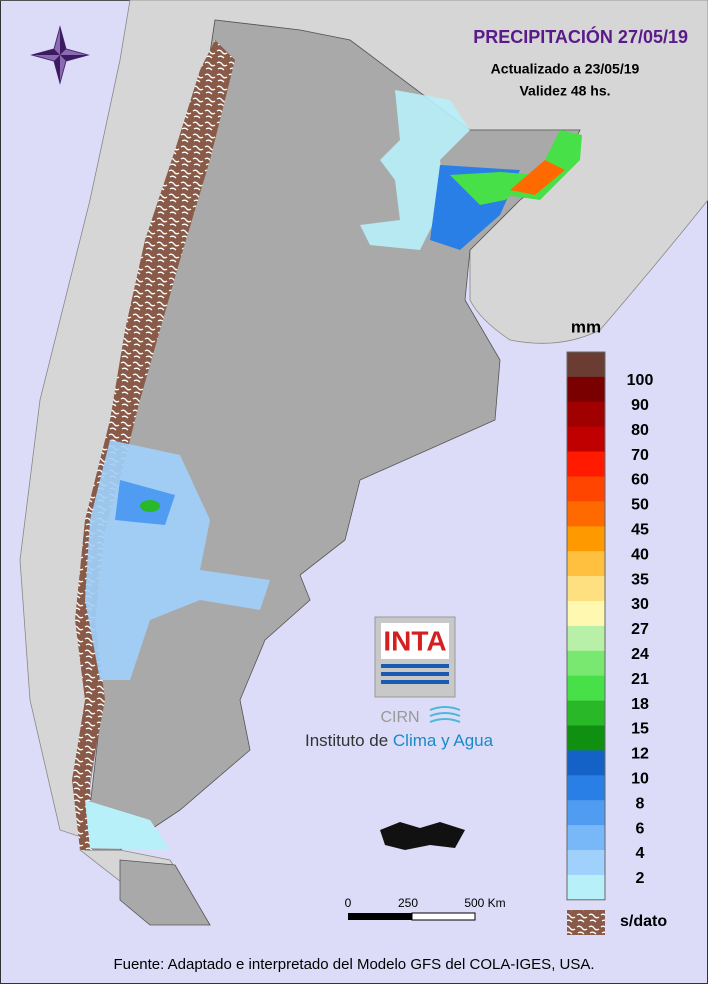 The height and width of the screenshot is (984, 708). What do you see at coordinates (640, 530) in the screenshot?
I see `legend-label: 45` at bounding box center [640, 530].